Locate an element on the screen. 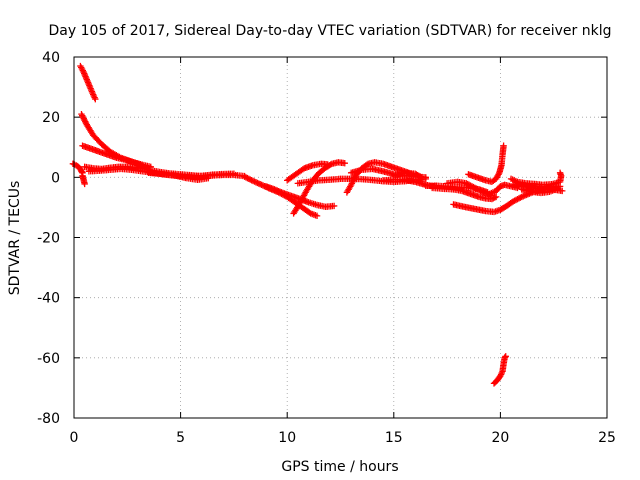  series-arc3 is located at coordinates (116, 156).